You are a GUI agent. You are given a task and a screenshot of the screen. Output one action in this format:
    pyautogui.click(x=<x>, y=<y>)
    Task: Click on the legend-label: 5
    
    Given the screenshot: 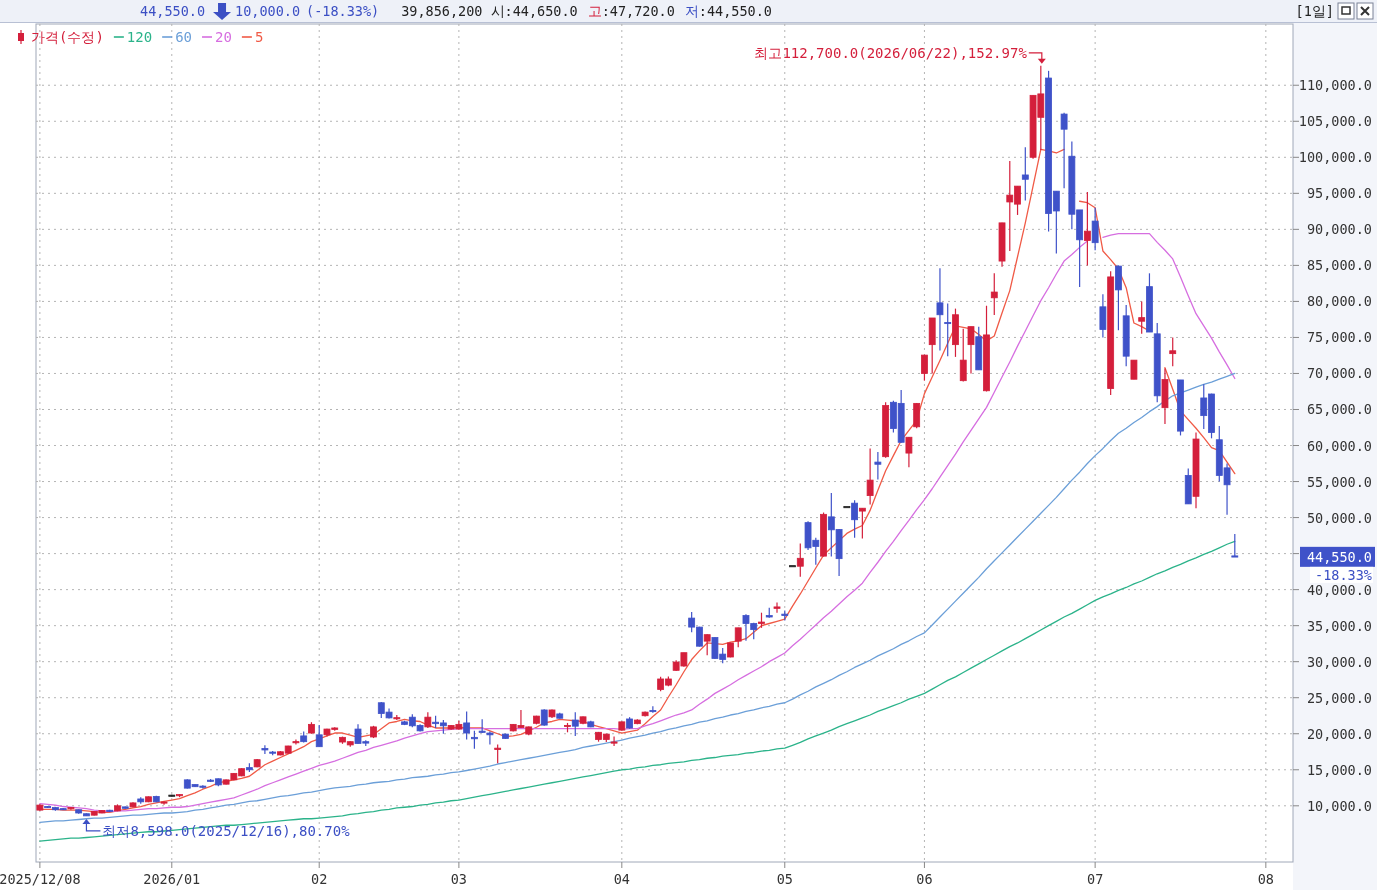 What is the action you would take?
    pyautogui.click(x=259, y=37)
    